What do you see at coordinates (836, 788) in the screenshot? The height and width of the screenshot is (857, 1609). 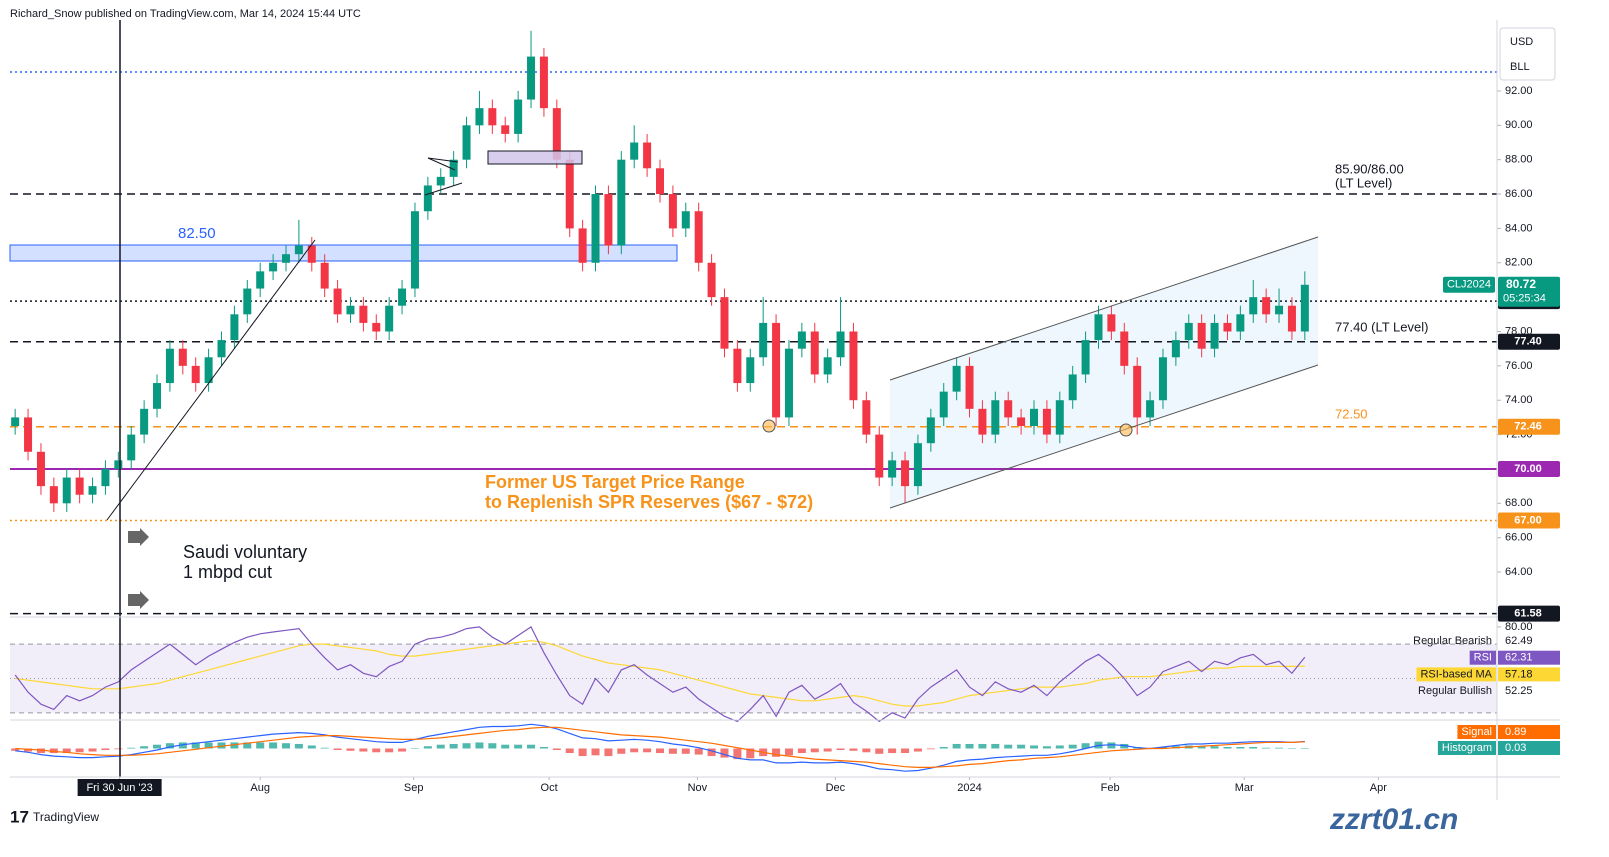 I see `x-tick-label: Dec` at bounding box center [836, 788].